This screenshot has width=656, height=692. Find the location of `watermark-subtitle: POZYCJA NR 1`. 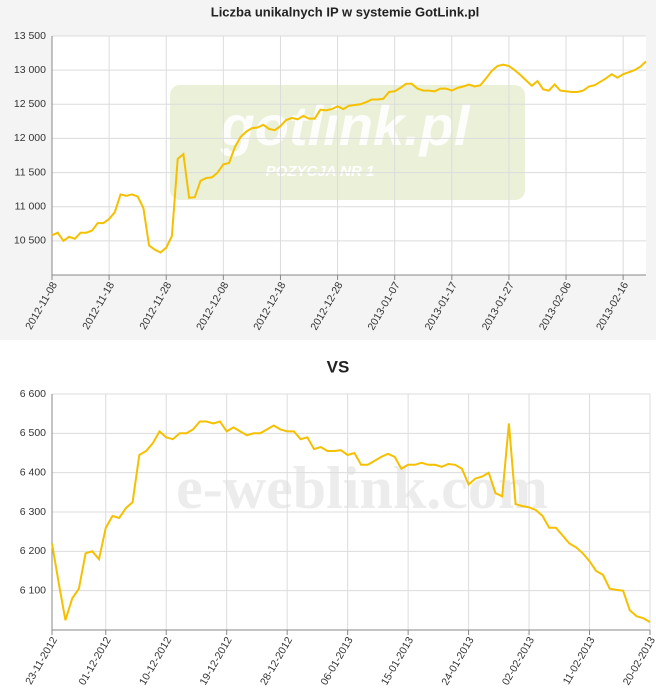

watermark-subtitle: POZYCJA NR 1 is located at coordinates (320, 171).